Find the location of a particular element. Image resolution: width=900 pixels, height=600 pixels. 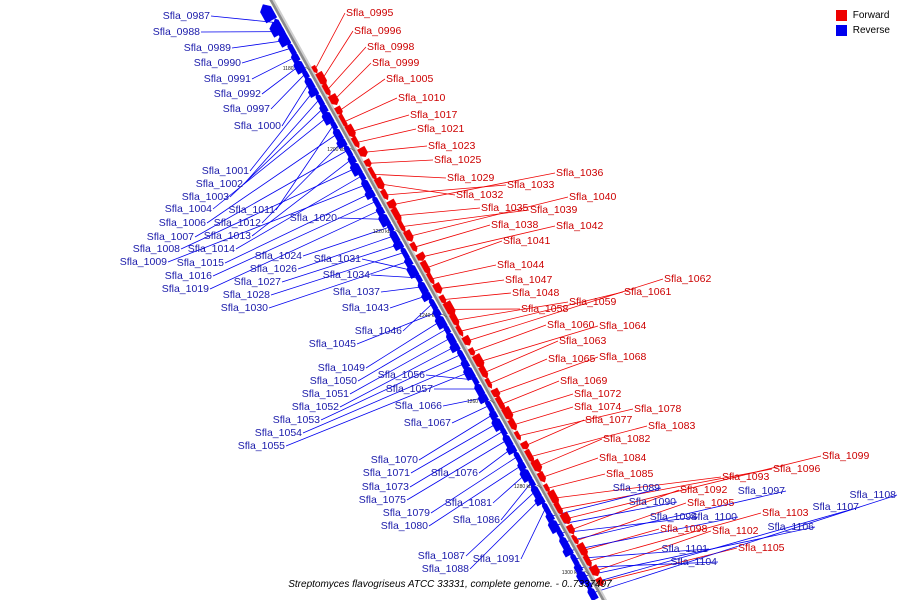

reverse-gene-label: Sfla_1080 is located at coordinates (404, 526).